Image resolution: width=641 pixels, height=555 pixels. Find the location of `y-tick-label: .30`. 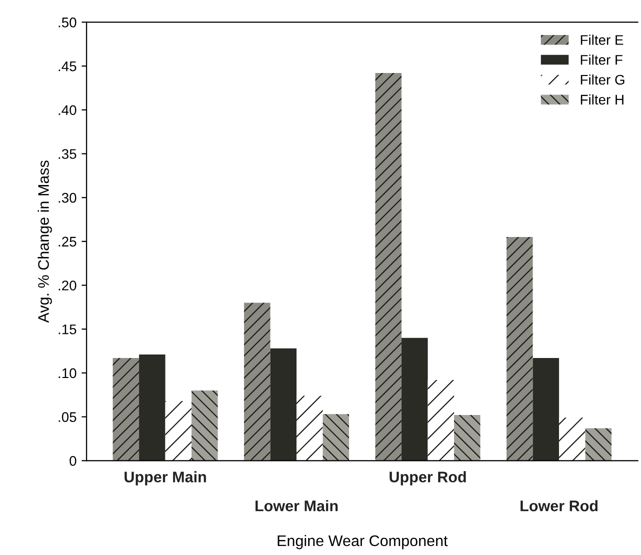

y-tick-label: .30 is located at coordinates (67, 197).